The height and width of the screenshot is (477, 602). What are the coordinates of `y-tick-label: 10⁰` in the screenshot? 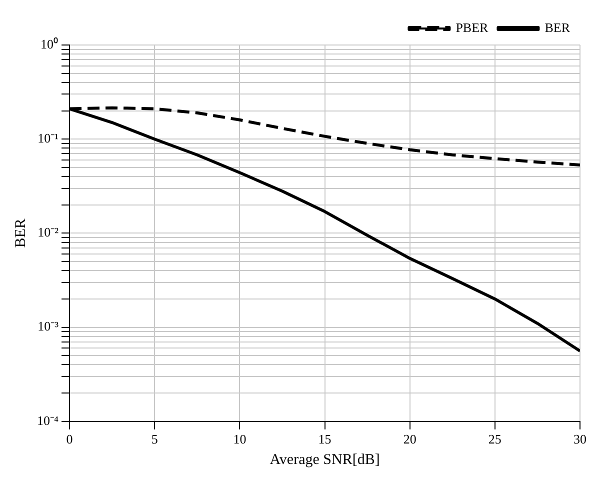 It's located at (49, 44).